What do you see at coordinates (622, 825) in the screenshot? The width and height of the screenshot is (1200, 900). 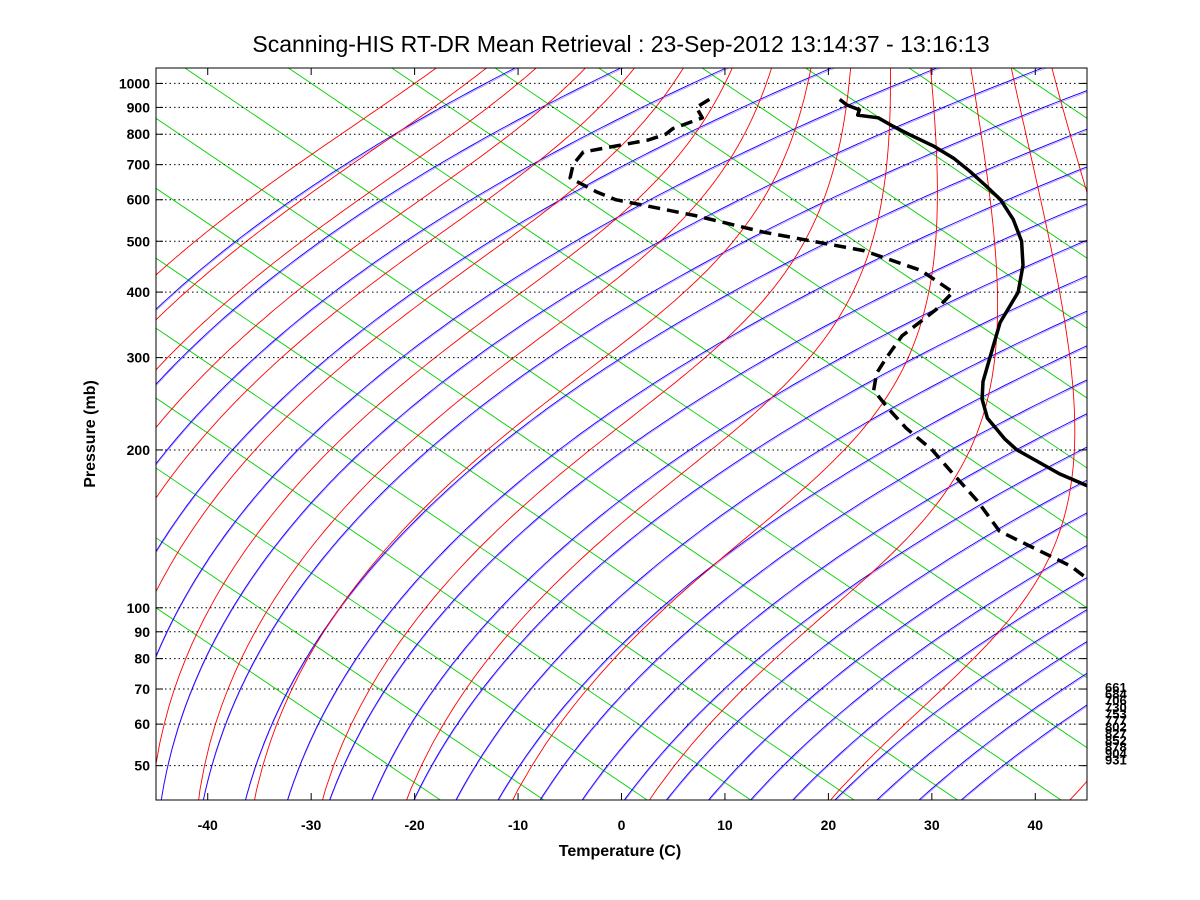 I see `x-tick-label: 0` at bounding box center [622, 825].